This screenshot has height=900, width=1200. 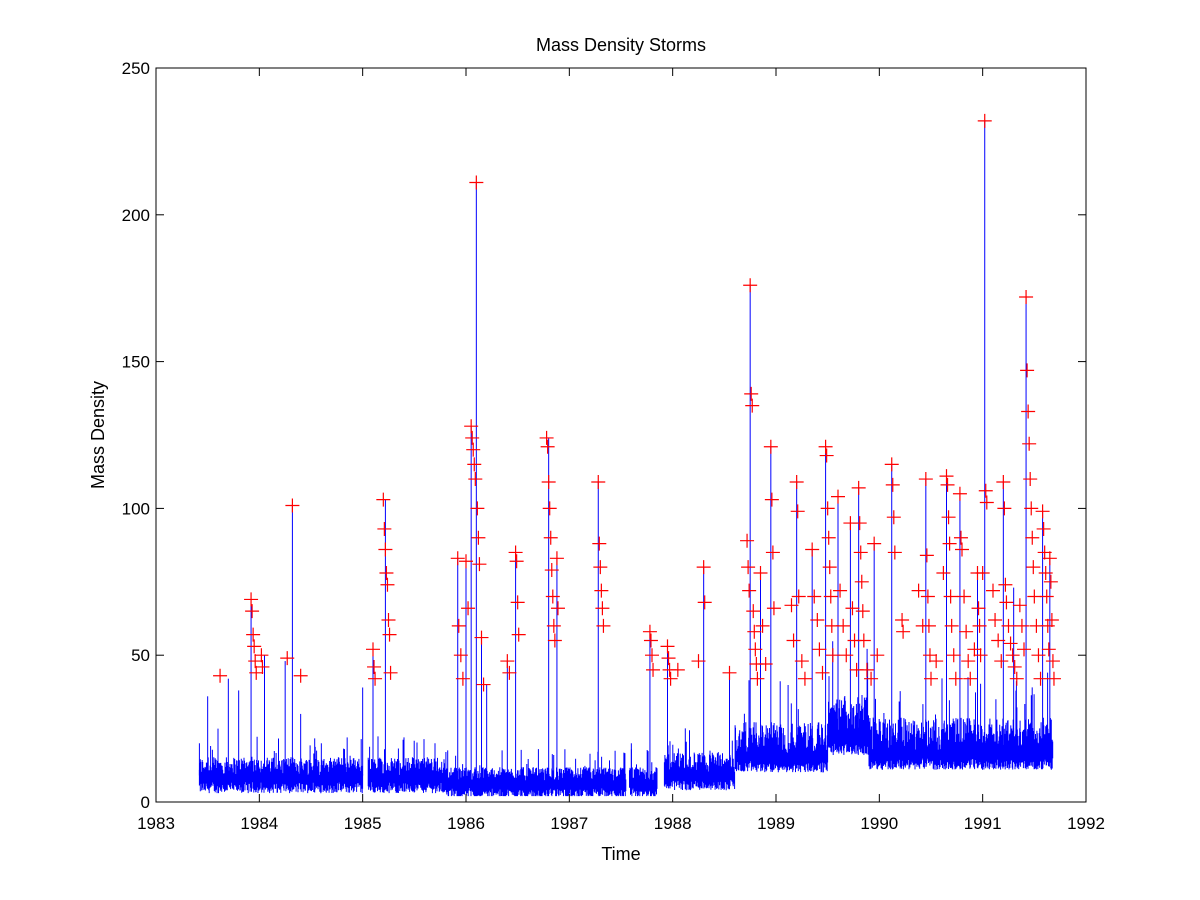 What do you see at coordinates (673, 823) in the screenshot?
I see `x-tick-label: 1988` at bounding box center [673, 823].